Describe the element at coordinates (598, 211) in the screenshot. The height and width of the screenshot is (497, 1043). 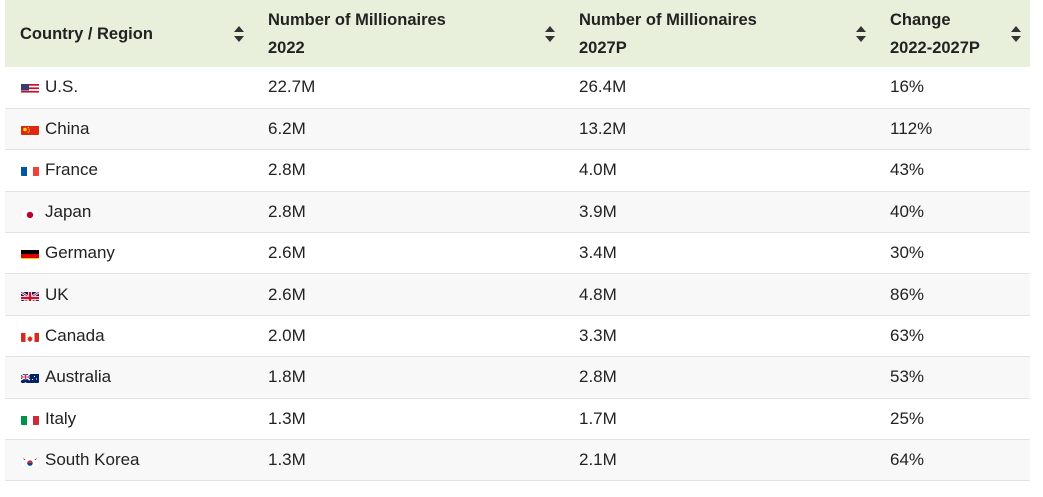
I see `millionaires-2027-cell: 3.9M` at that location.